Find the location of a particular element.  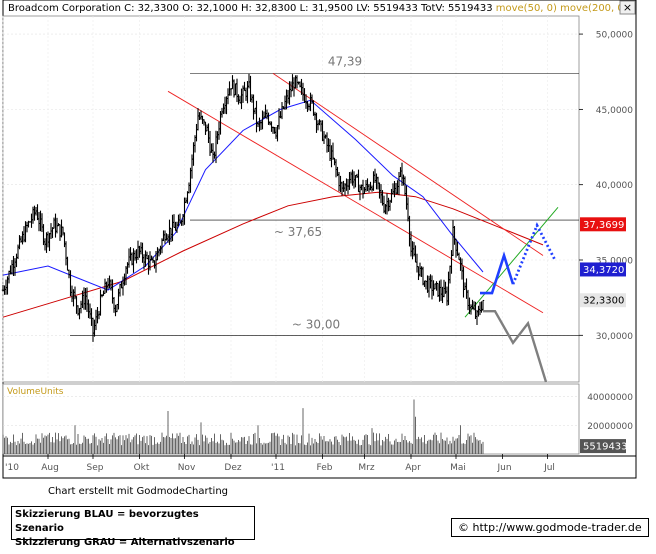

x-tick-label: '11 is located at coordinates (278, 468).